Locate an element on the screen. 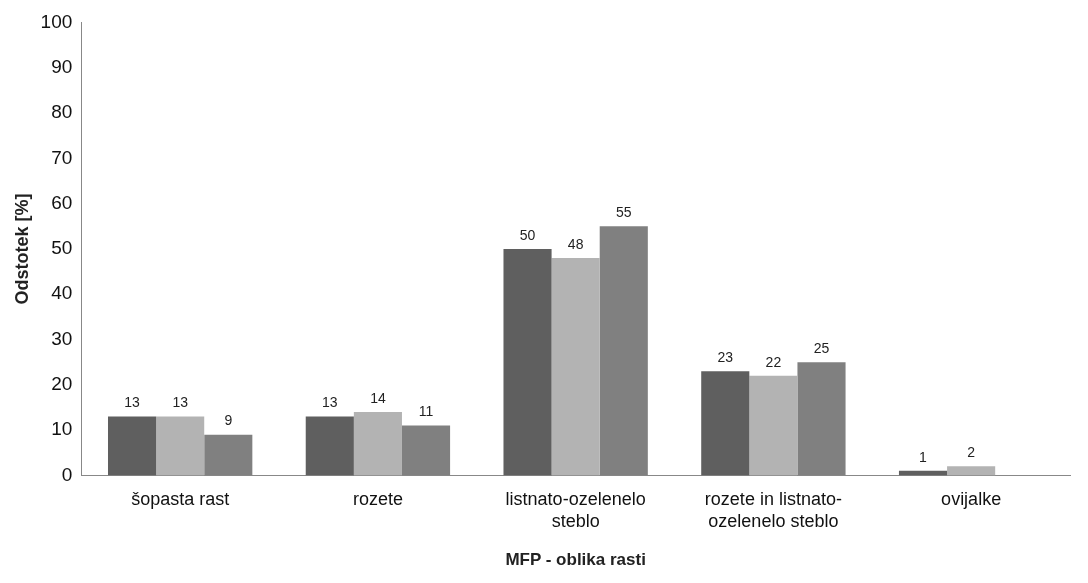 Image resolution: width=1088 pixels, height=583 pixels. data-label: 23 is located at coordinates (725, 357).